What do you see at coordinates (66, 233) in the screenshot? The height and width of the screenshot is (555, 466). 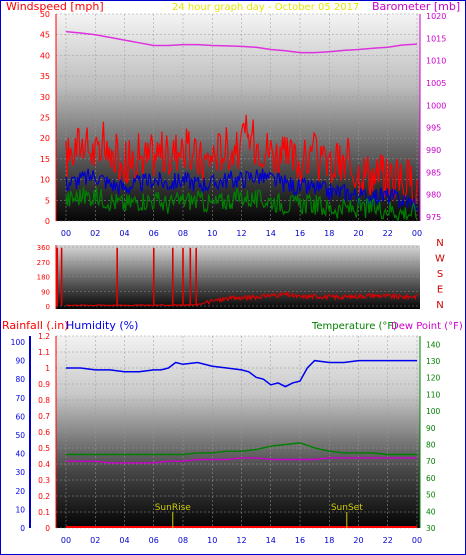 I see `wind-hour-tick: 00` at bounding box center [66, 233].